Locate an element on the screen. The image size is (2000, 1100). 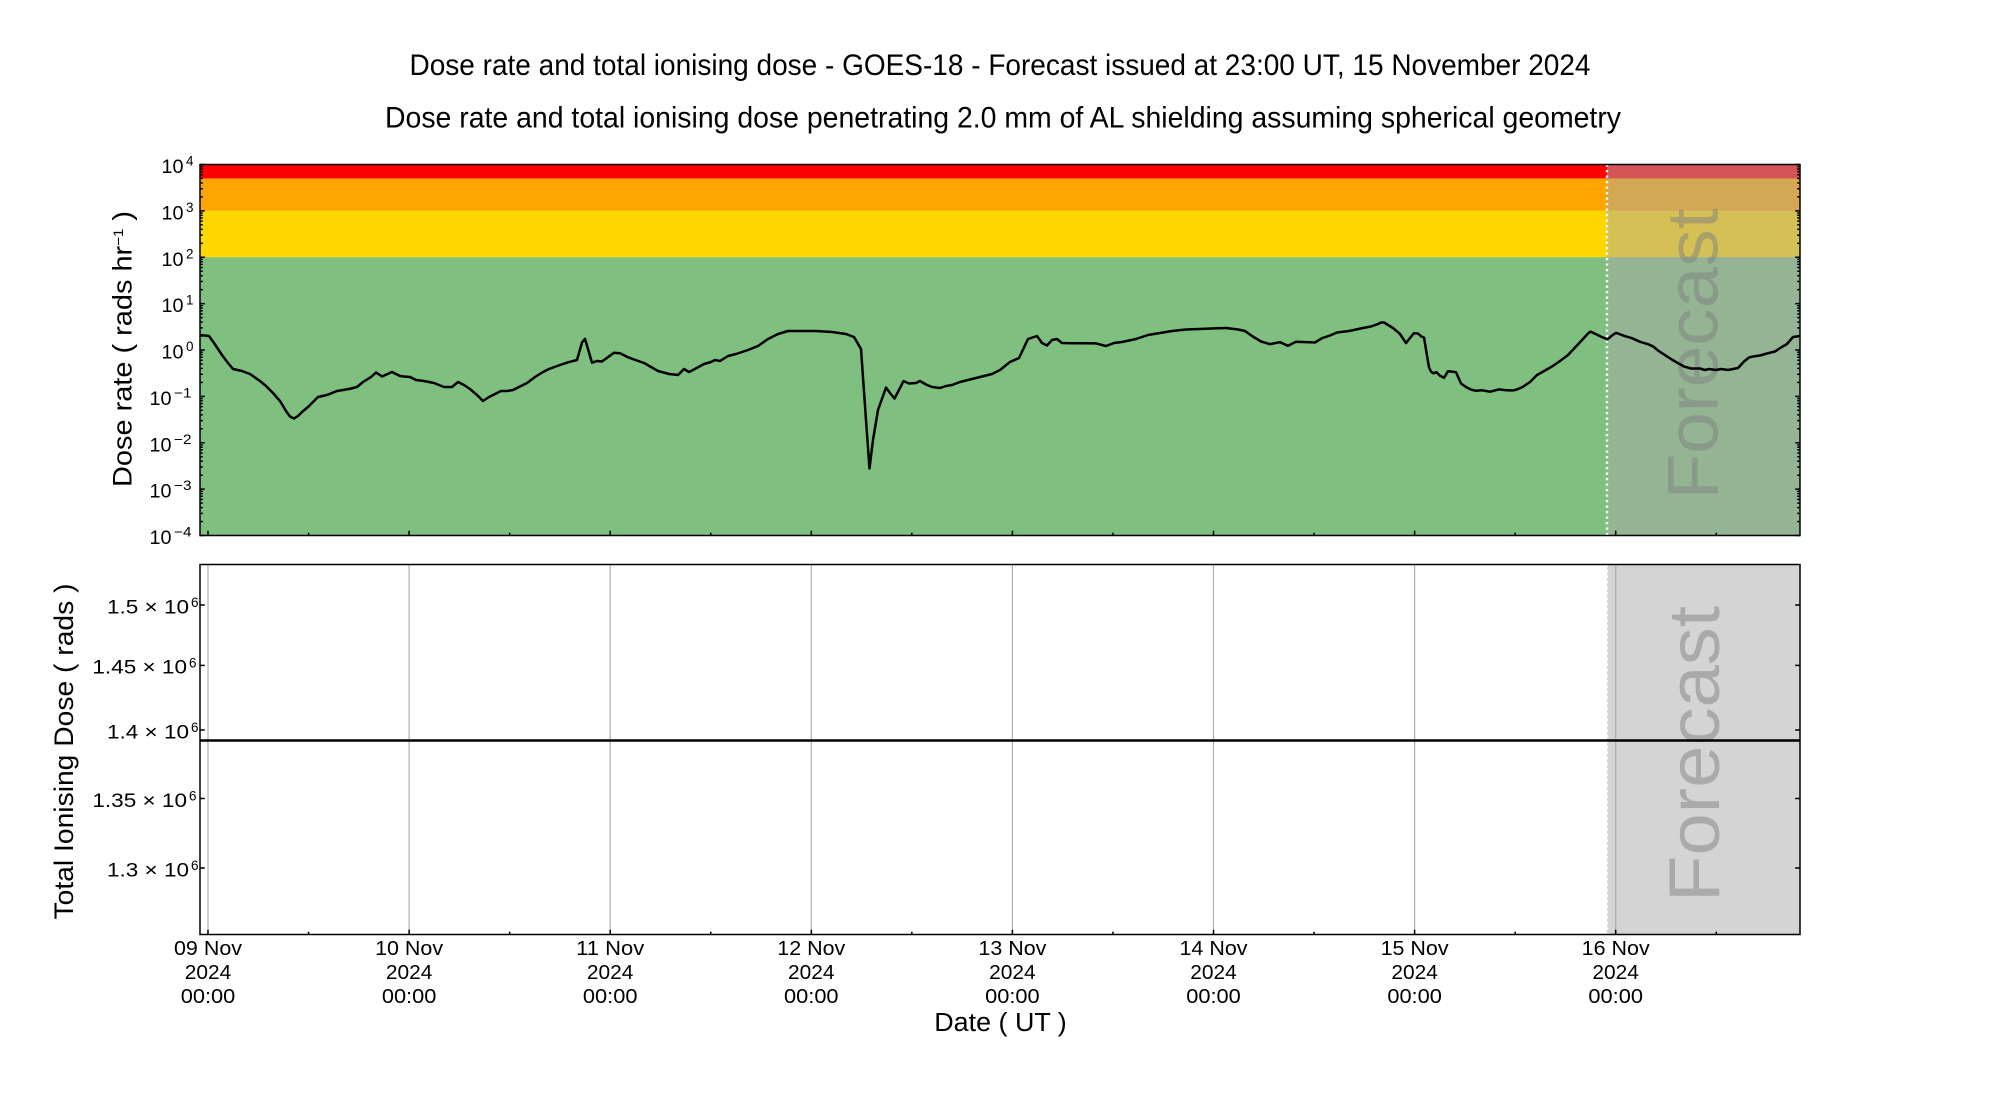
svg-text:1.3 × 106: 1.3 × 10 6 is located at coordinates (153, 869).